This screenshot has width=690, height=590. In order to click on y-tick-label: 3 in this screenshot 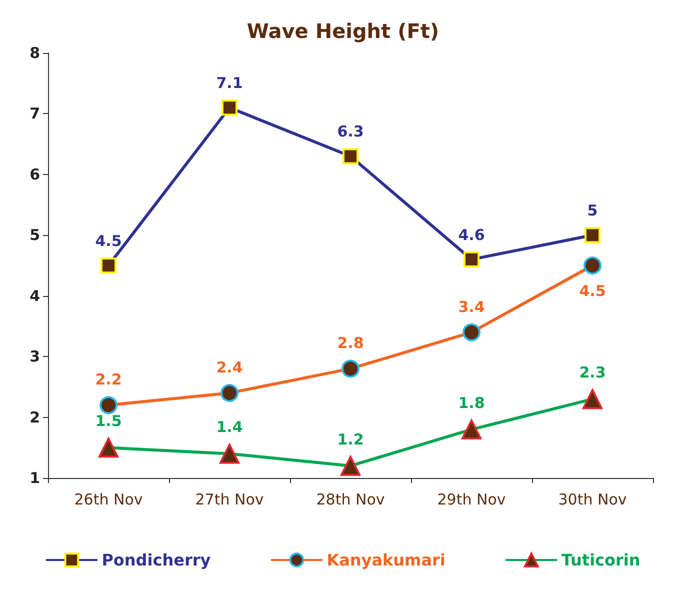, I will do `click(35, 357)`.